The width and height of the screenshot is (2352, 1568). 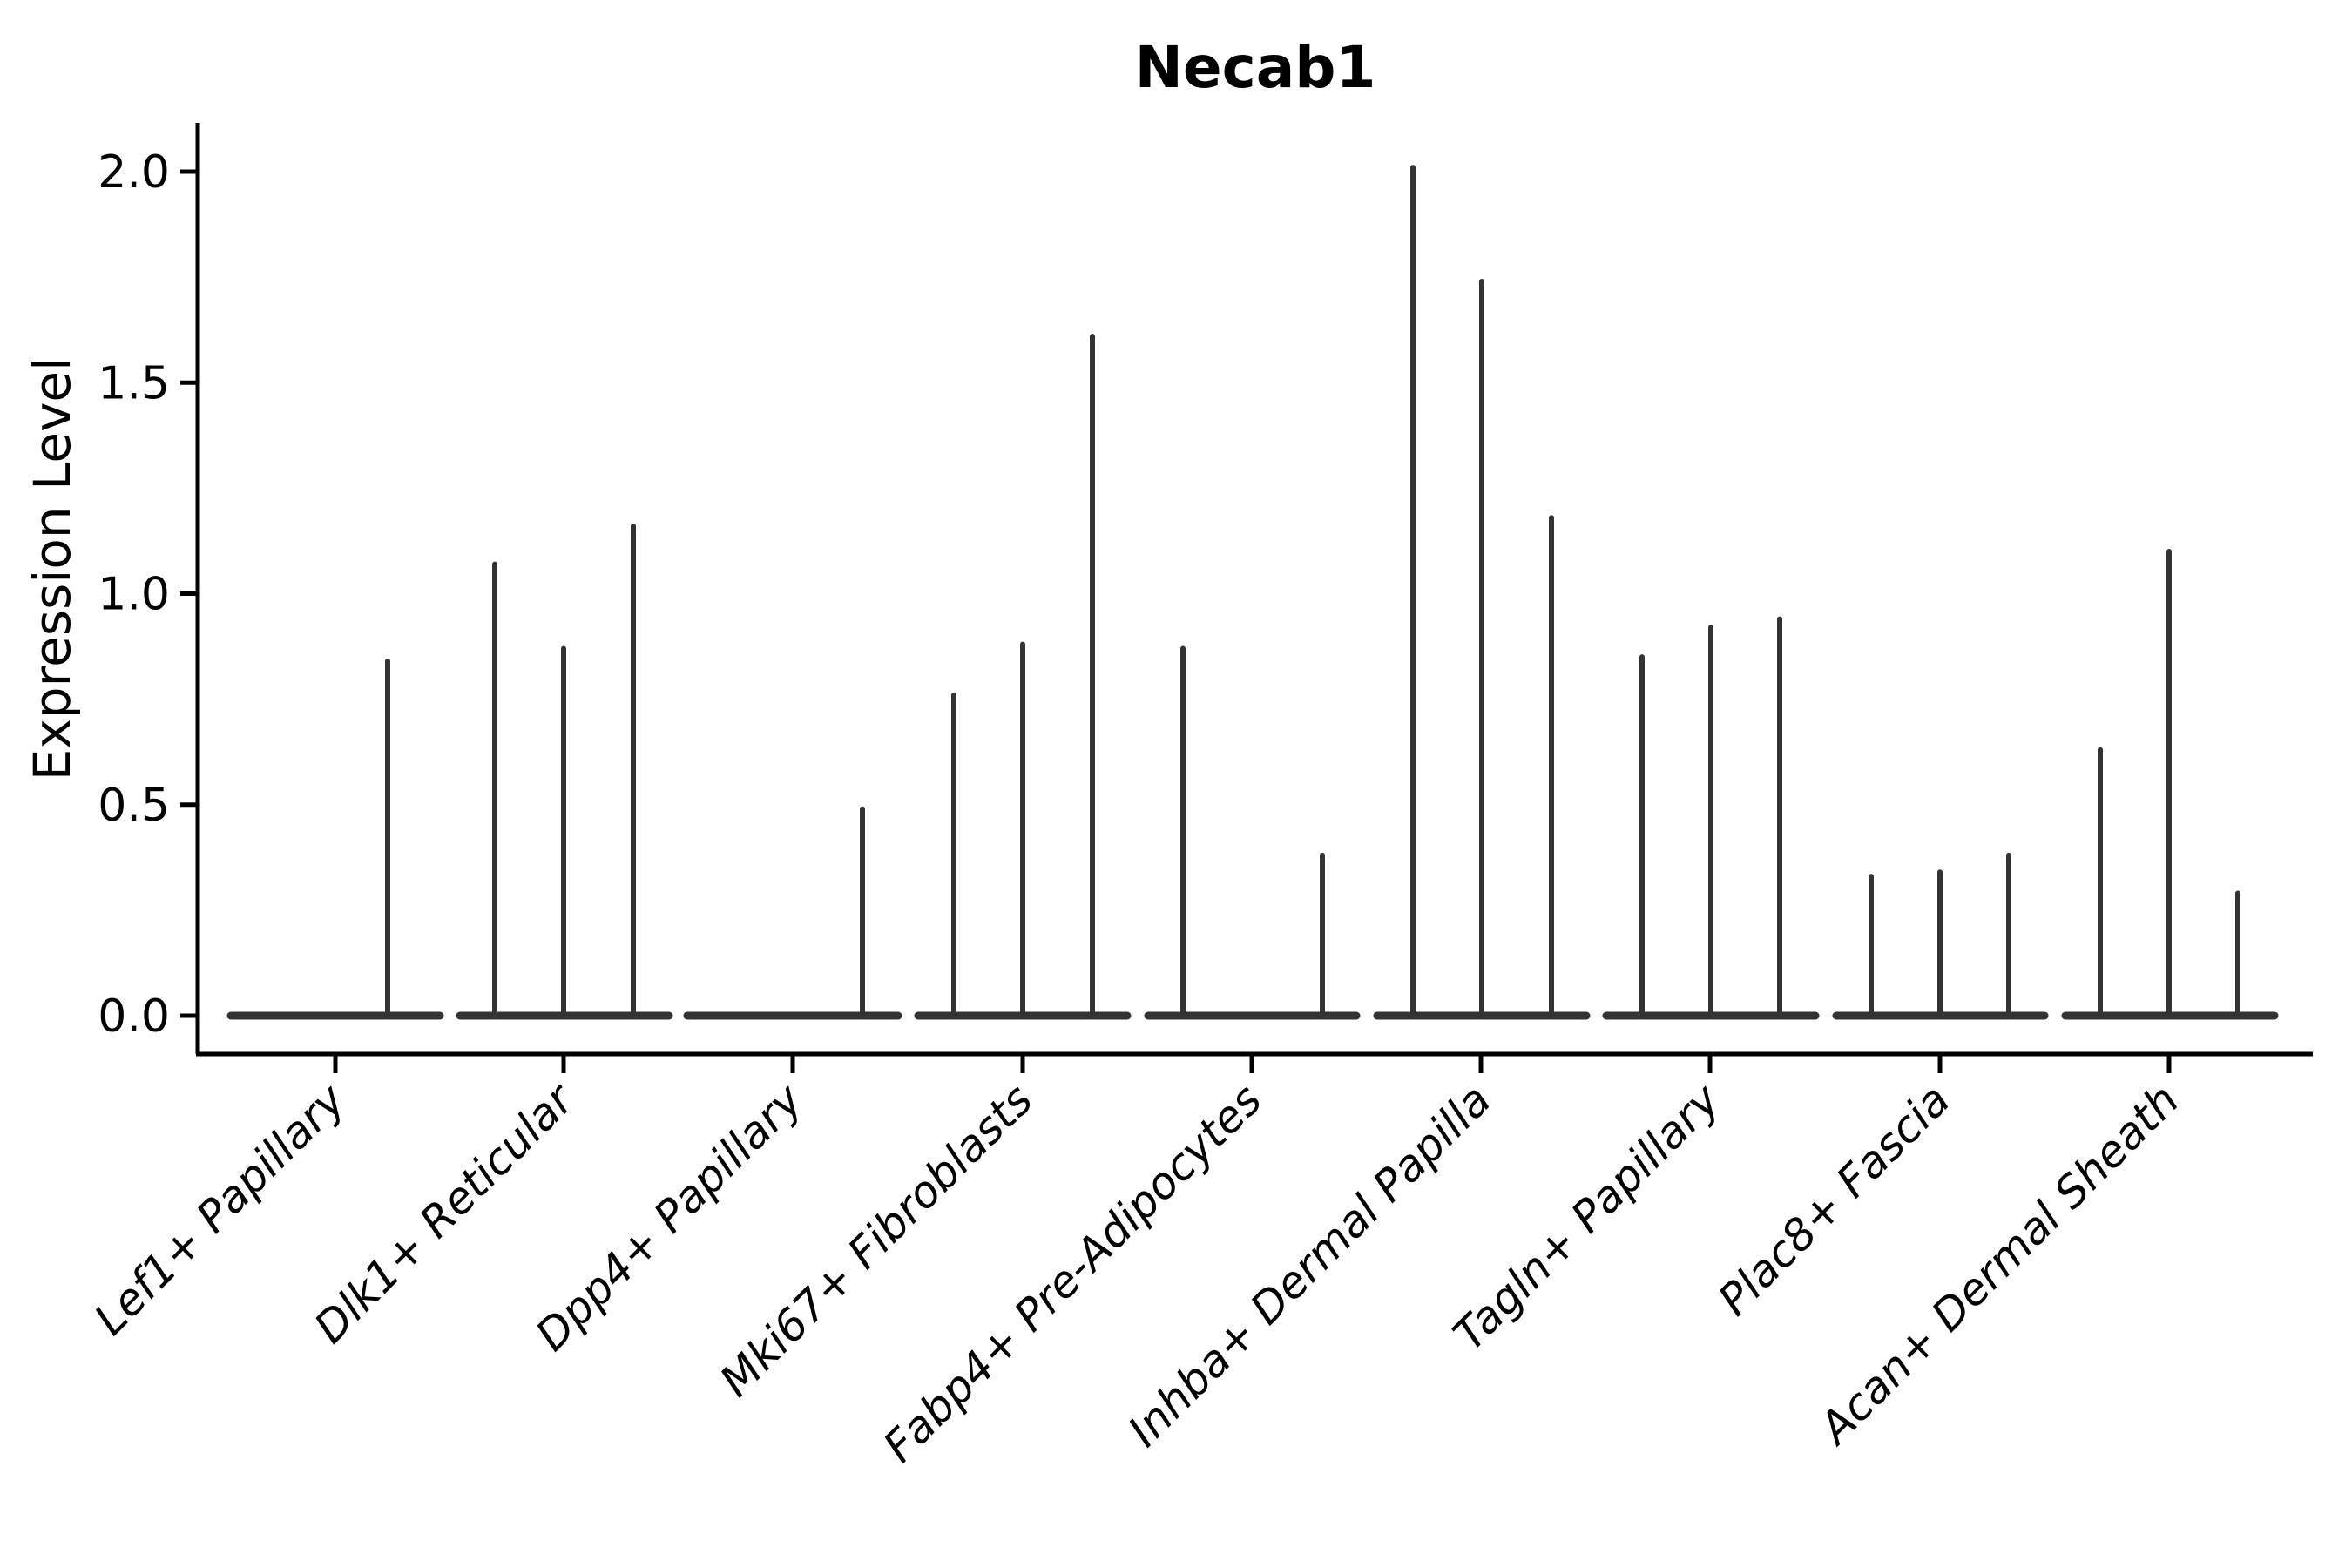 I want to click on x-tick-label: Acan+ Dermal Sheath, so click(x=1999, y=1264).